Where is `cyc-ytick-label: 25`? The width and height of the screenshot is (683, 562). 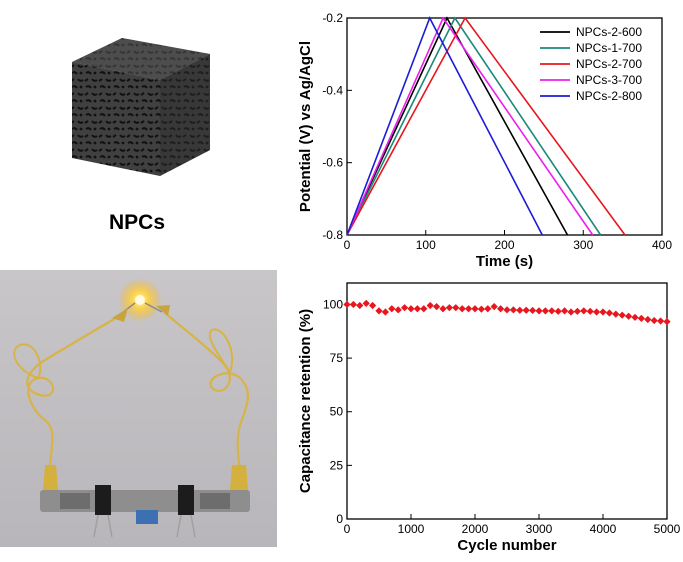
cyc-ytick-label: 25 is located at coordinates (337, 465).